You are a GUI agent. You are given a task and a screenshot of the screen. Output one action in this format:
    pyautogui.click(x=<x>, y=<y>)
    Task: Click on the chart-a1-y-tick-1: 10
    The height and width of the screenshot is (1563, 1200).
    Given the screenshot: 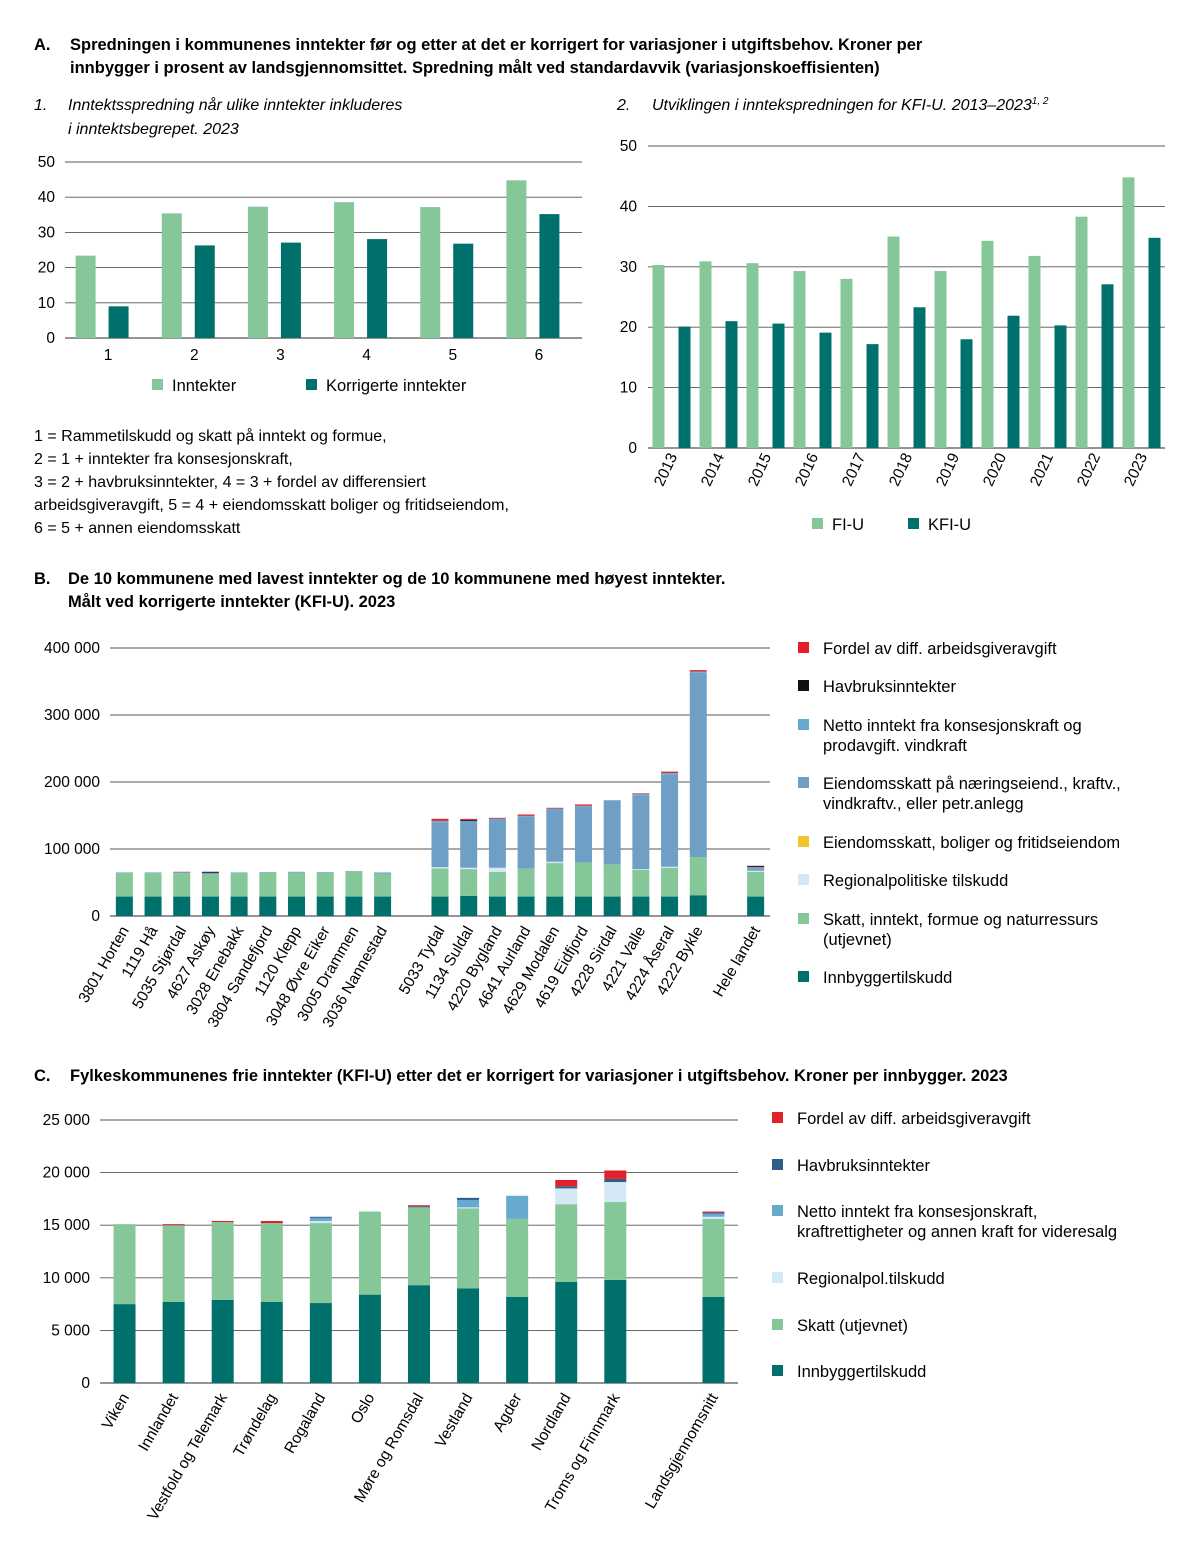 What is the action you would take?
    pyautogui.click(x=47, y=303)
    